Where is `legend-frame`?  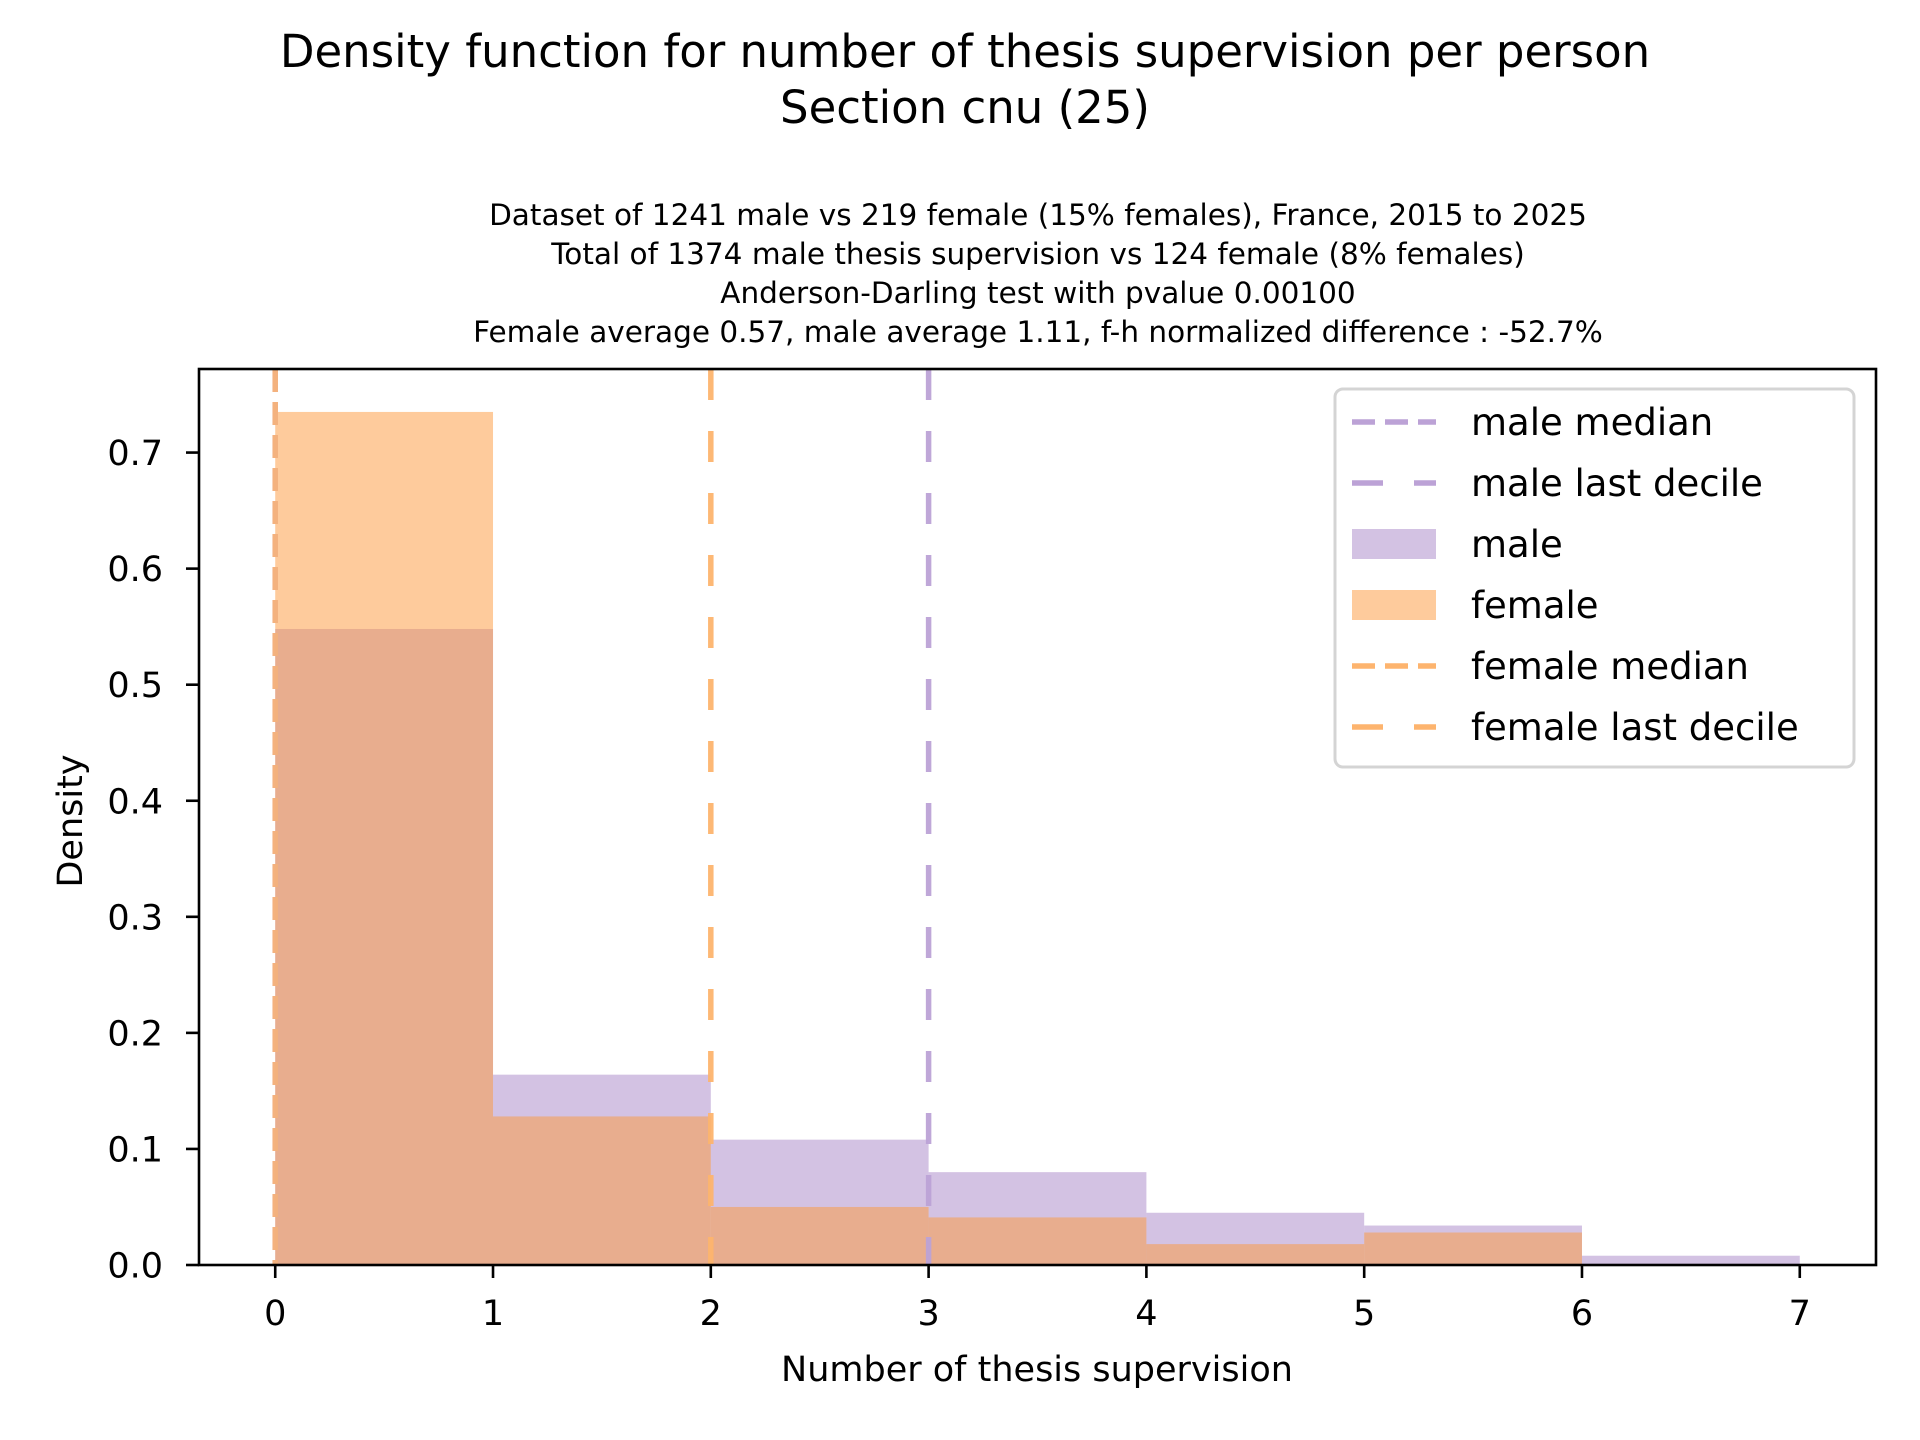
legend-frame is located at coordinates (1594, 578).